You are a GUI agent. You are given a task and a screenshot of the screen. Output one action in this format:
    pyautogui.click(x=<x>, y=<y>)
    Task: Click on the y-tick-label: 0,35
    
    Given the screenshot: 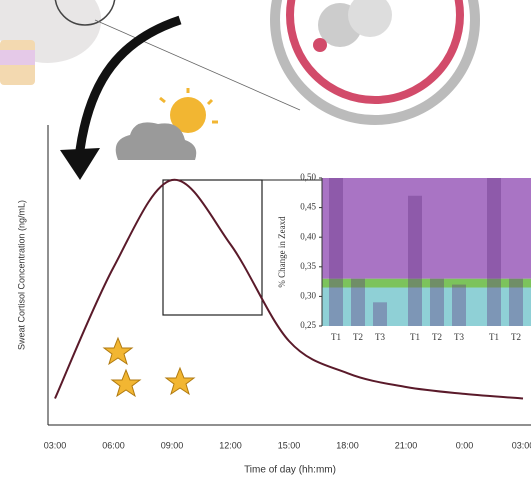 What is the action you would take?
    pyautogui.click(x=308, y=266)
    